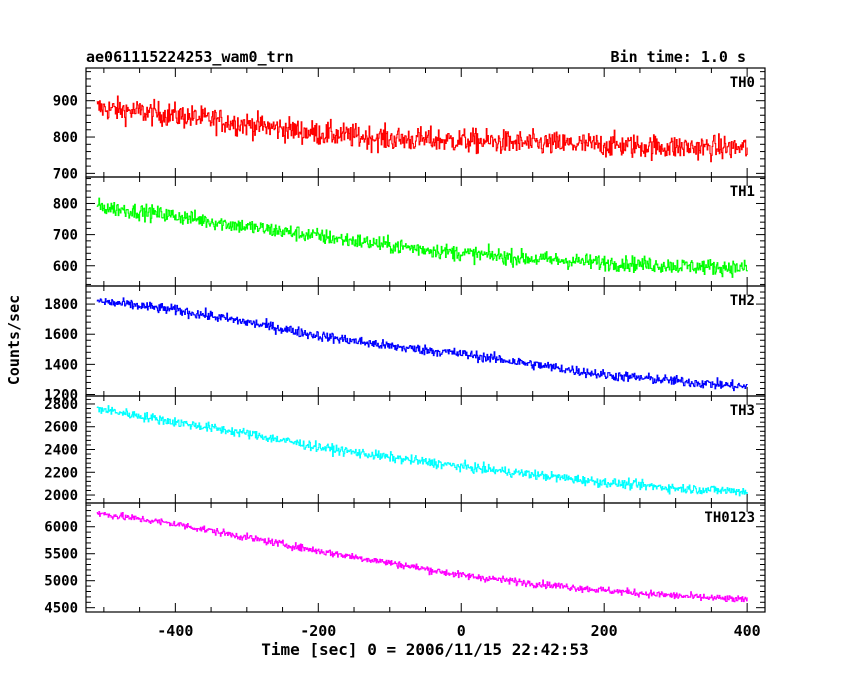 The width and height of the screenshot is (850, 680). I want to click on panel-th0: 700 800 900 TH0, so click(409, 124).